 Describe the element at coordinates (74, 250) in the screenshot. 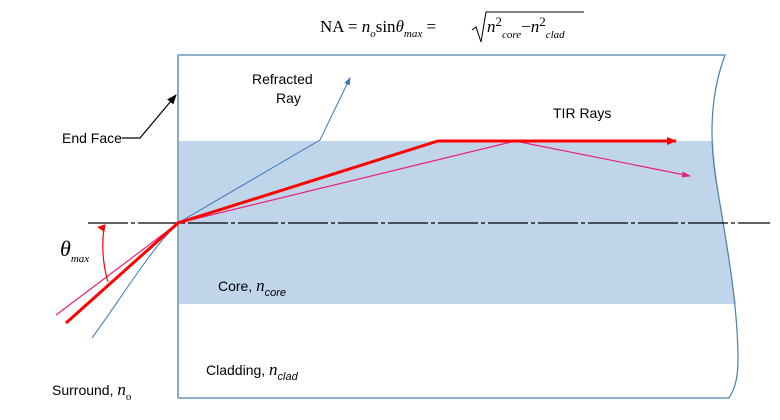

I see `theta-max-label: θmax` at that location.